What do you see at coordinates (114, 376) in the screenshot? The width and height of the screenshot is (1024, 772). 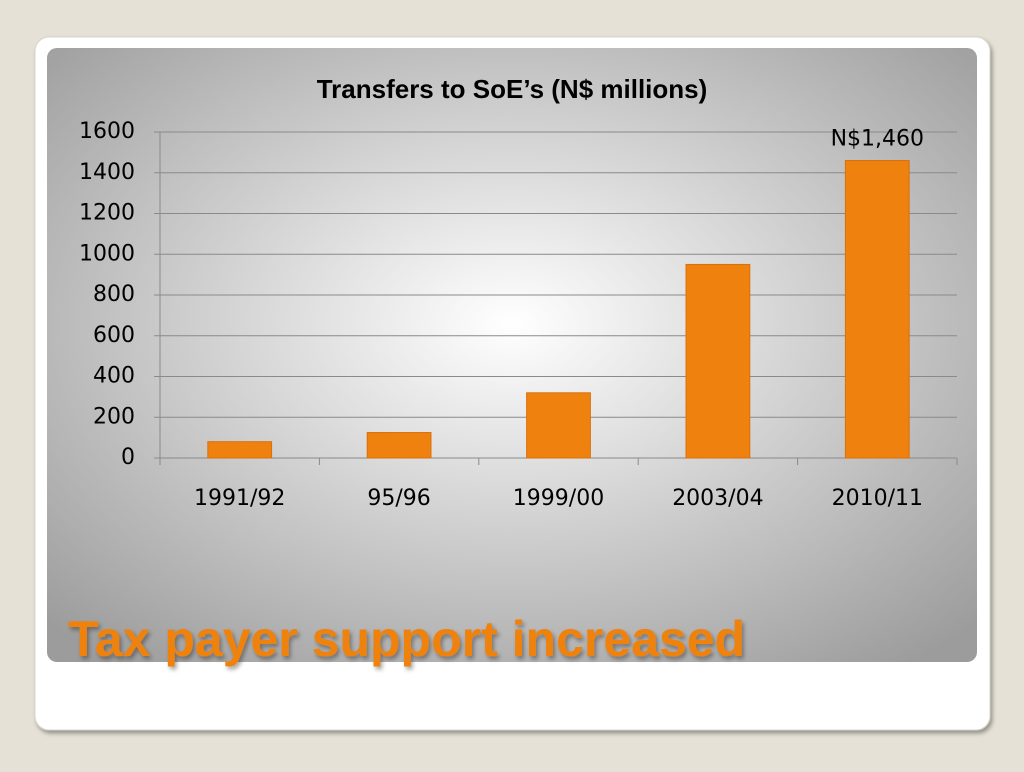 I see `y-tick-label: 400` at bounding box center [114, 376].